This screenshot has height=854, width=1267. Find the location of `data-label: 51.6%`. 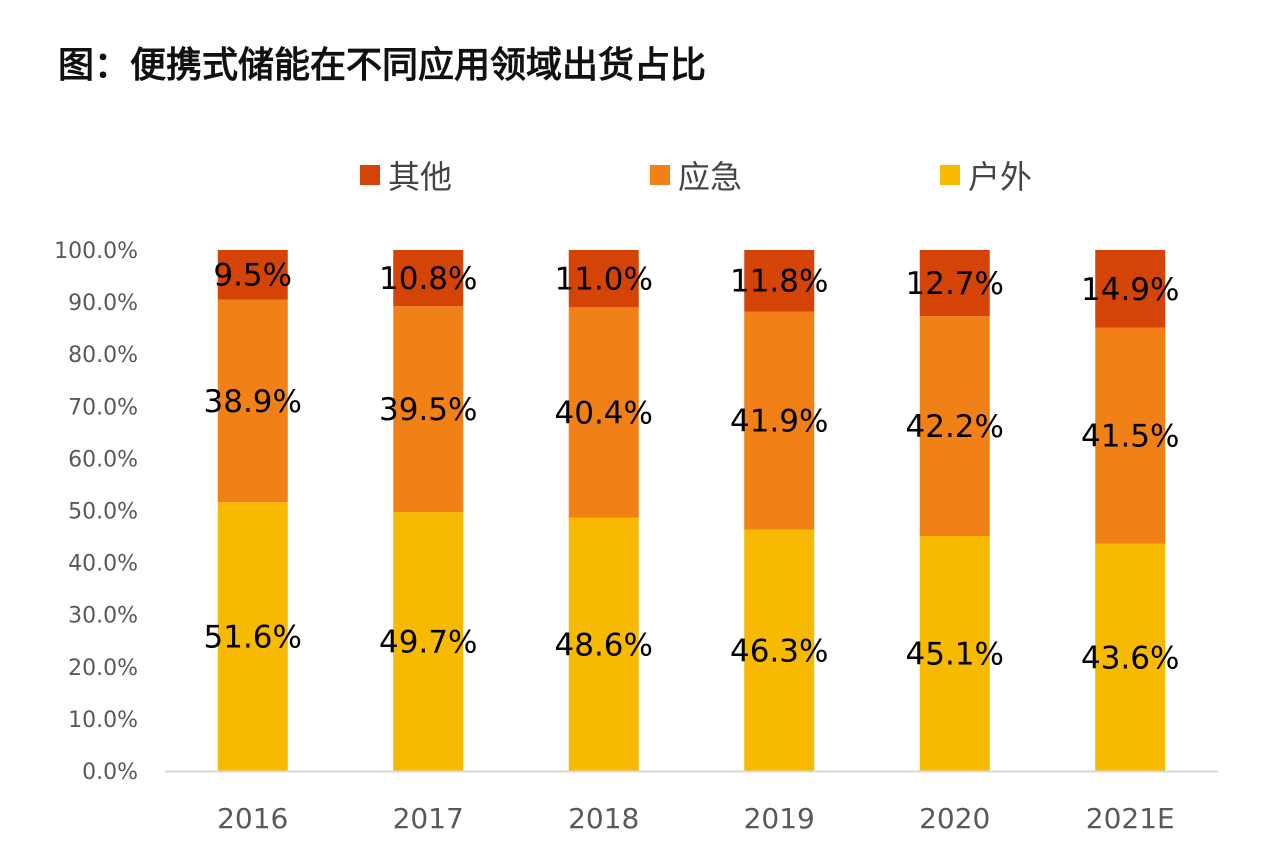

data-label: 51.6% is located at coordinates (253, 638).